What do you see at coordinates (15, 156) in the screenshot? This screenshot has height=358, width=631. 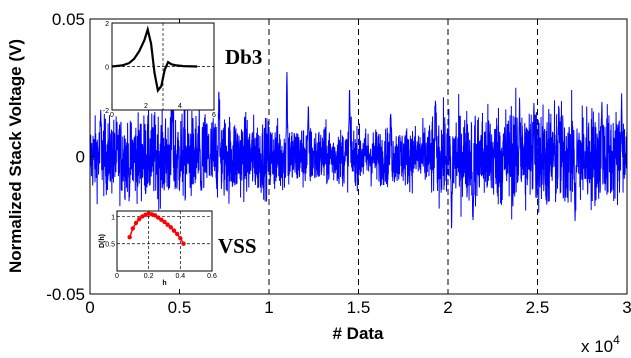 I see `y-axis-label: Normalized Stack Voltage (V)` at bounding box center [15, 156].